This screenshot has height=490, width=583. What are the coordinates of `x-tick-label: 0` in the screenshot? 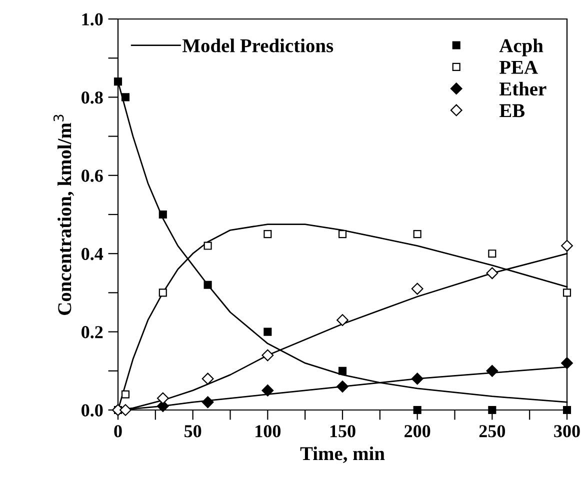 It's located at (118, 431).